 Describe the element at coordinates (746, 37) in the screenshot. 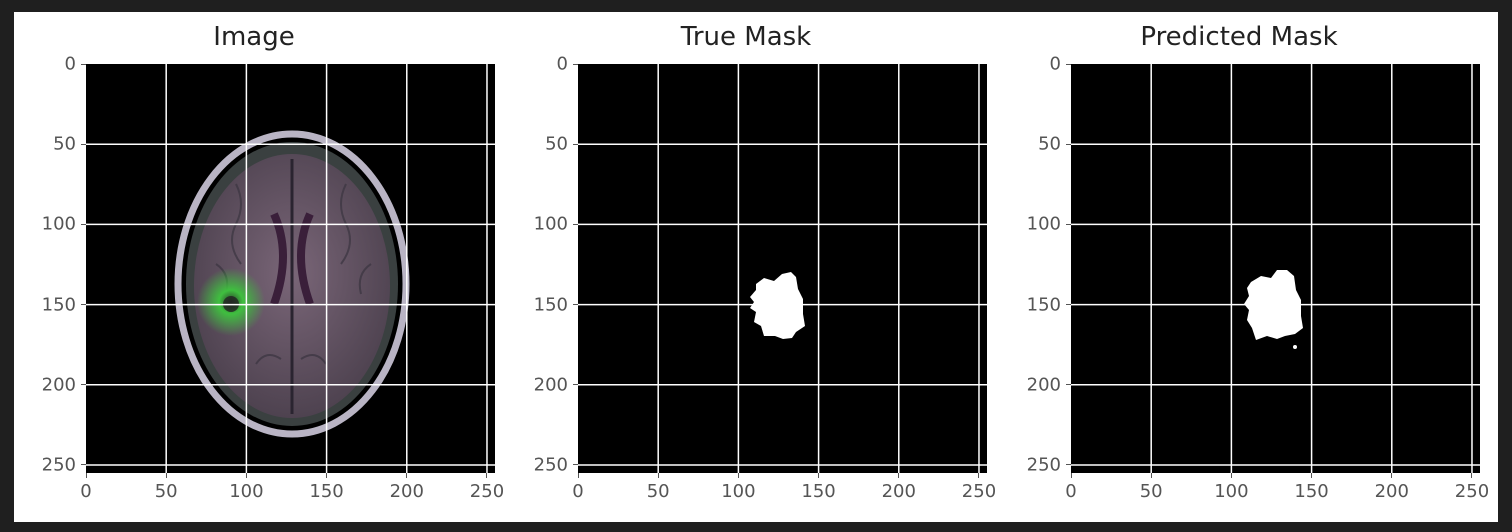

I see `panel-title: True Mask` at that location.